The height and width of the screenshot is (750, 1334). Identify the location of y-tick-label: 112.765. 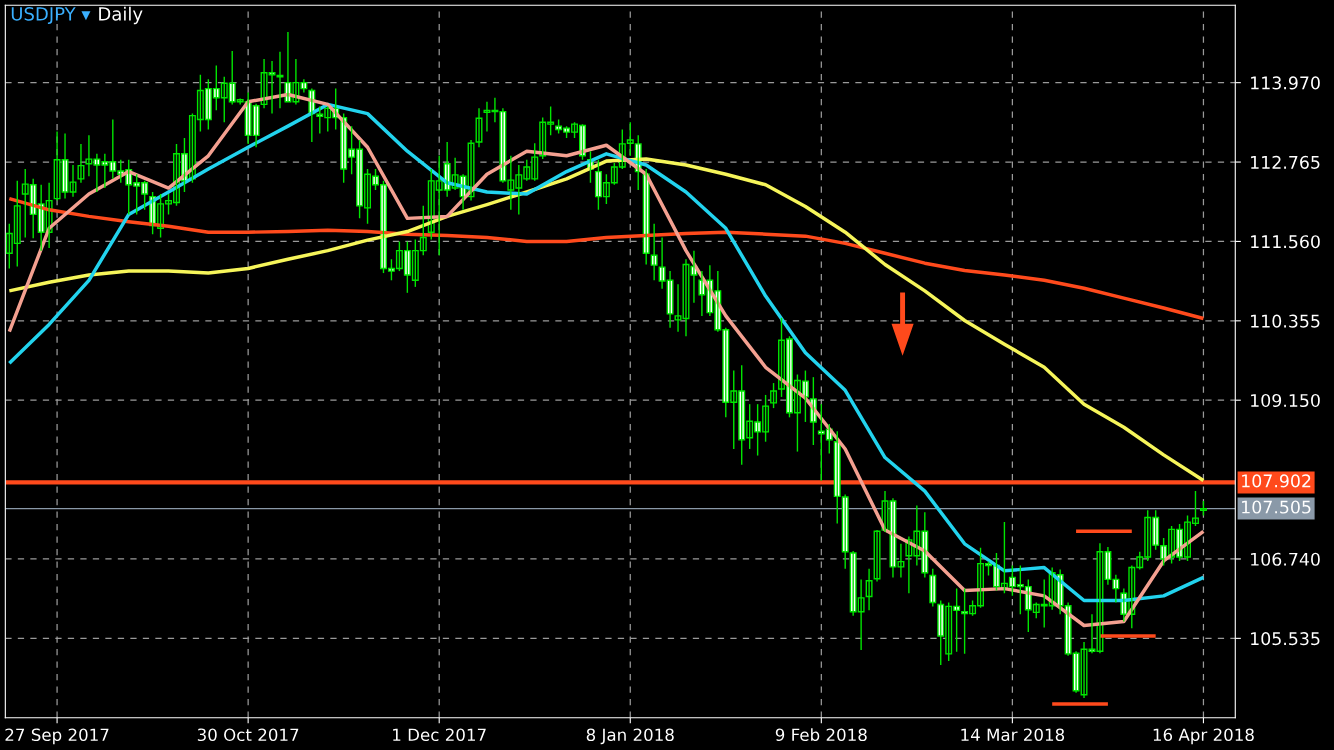
(1285, 162).